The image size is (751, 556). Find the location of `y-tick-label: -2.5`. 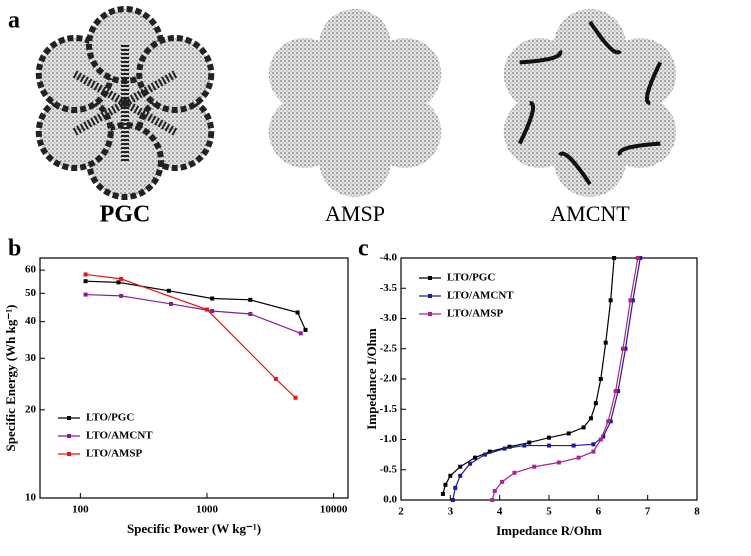

y-tick-label: -2.5 is located at coordinates (389, 348).